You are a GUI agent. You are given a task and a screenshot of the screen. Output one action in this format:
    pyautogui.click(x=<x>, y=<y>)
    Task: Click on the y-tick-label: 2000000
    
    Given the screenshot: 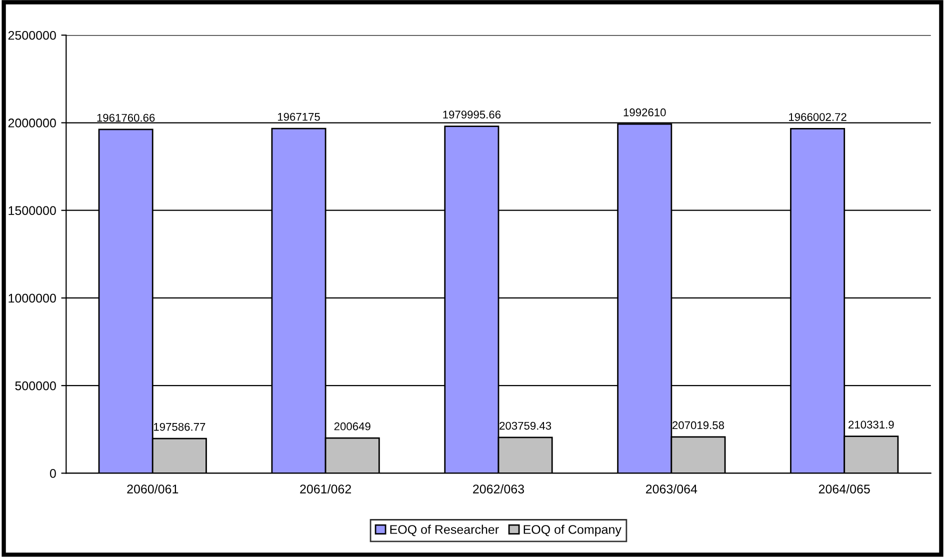 What is the action you would take?
    pyautogui.click(x=32, y=123)
    